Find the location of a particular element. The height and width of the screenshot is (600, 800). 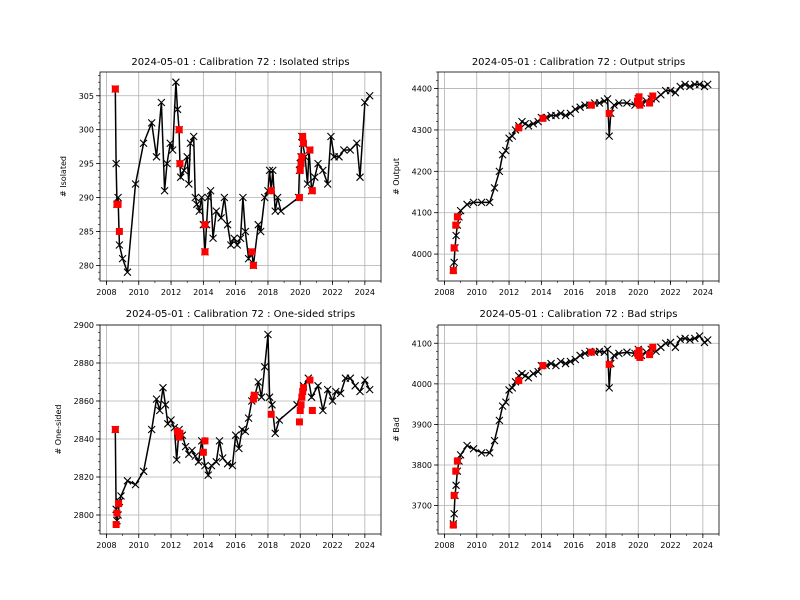

series-line is located at coordinates (242, 177).